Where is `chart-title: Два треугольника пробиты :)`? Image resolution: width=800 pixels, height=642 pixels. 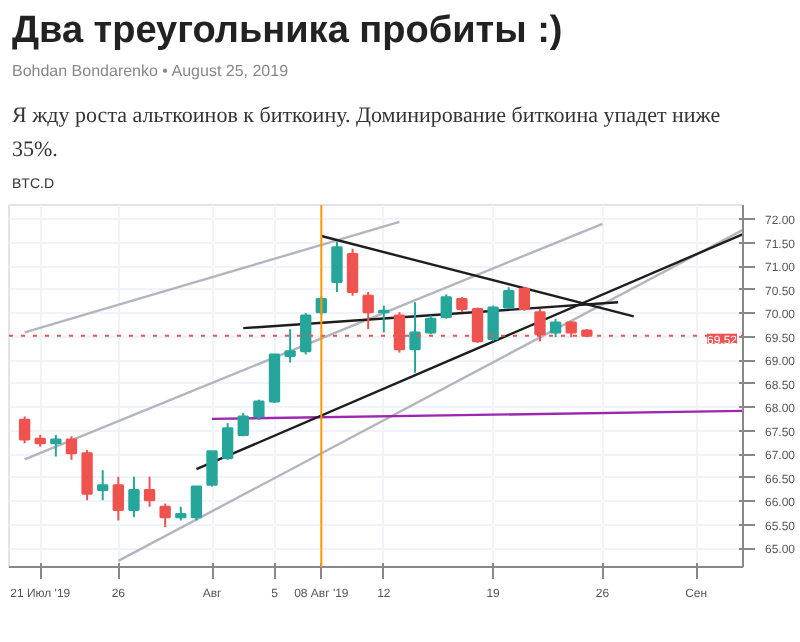 chart-title: Два треугольника пробиты :) is located at coordinates (287, 32).